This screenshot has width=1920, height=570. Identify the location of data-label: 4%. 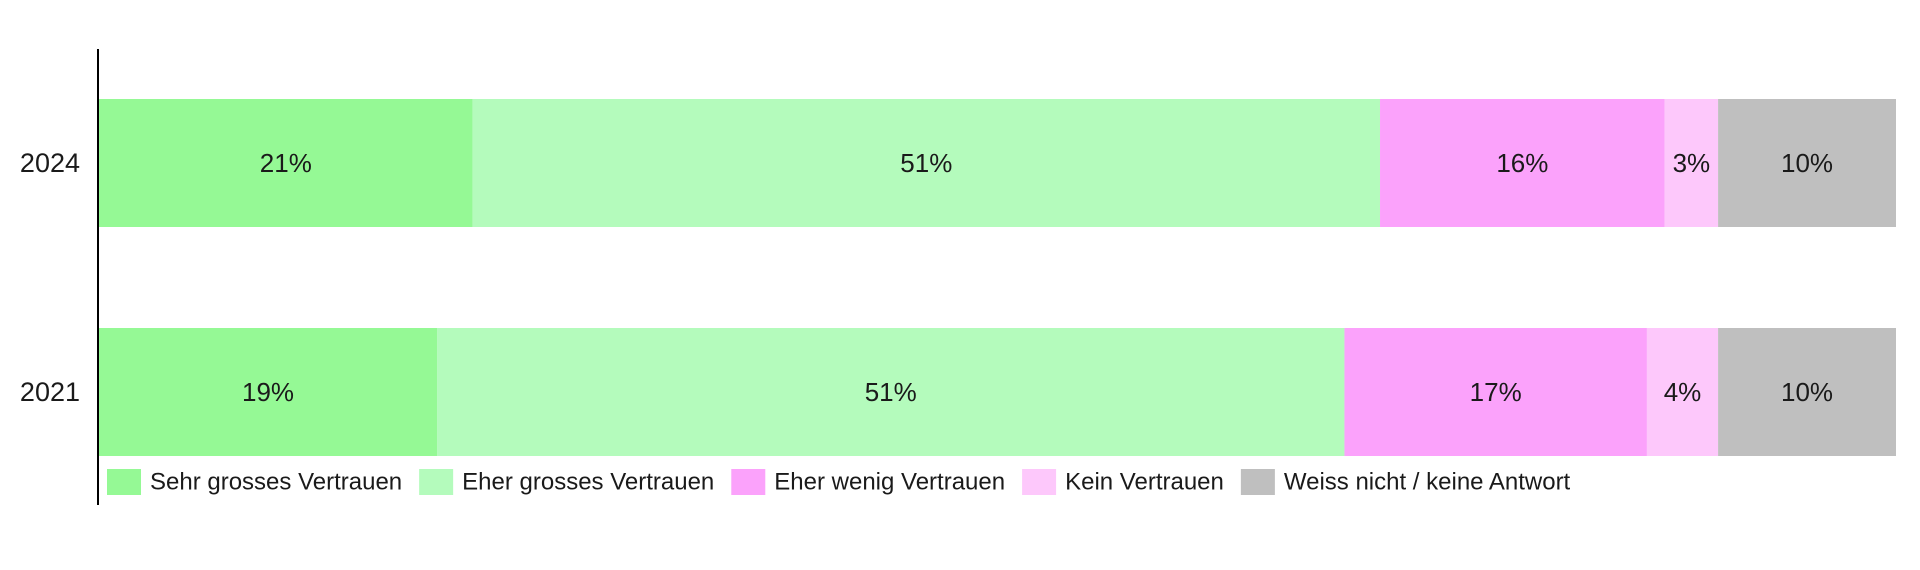
(1683, 392).